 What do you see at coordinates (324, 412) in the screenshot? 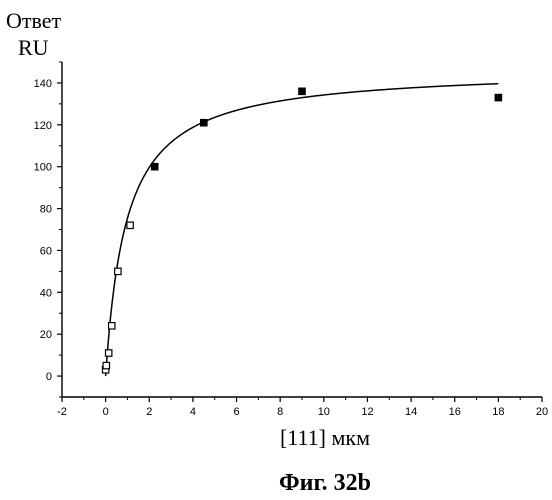
I see `x-tick-label: 10` at bounding box center [324, 412].